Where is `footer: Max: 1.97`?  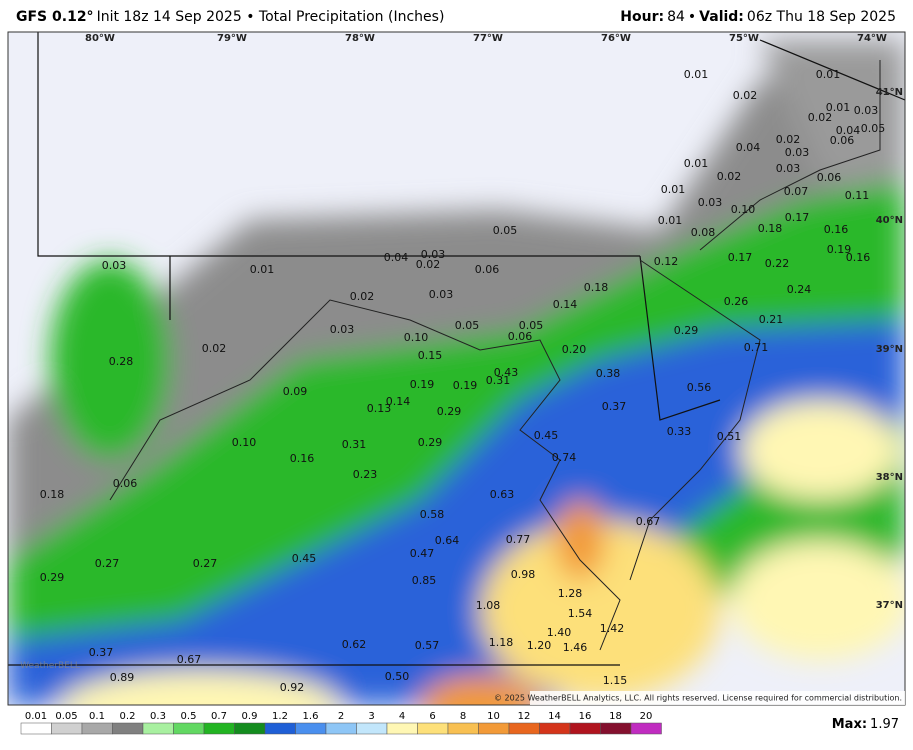
footer: Max: 1.97 is located at coordinates (864, 724).